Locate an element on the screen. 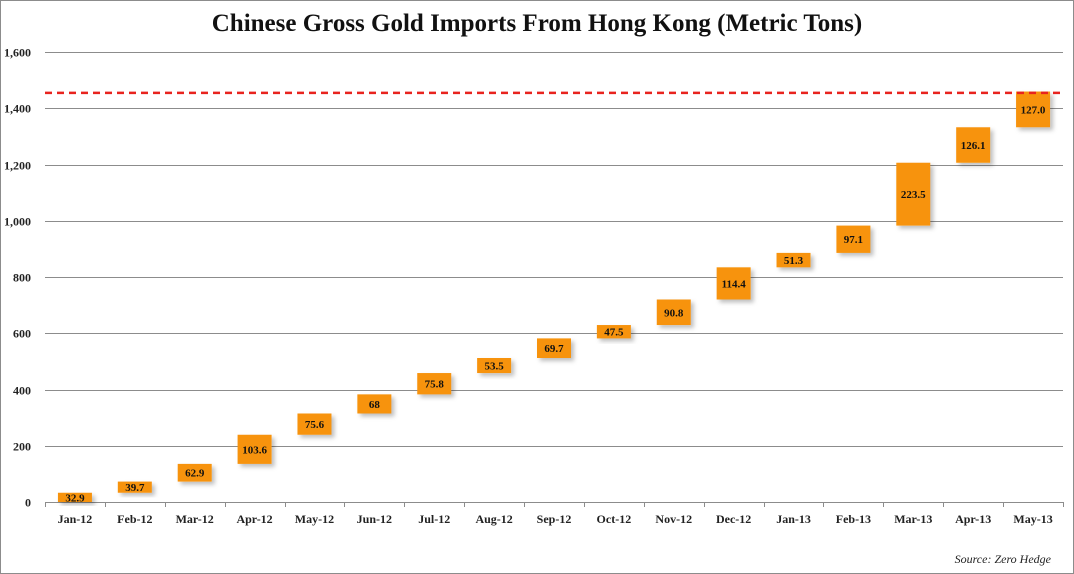 This screenshot has height=574, width=1074. data-label: 75.8 is located at coordinates (435, 385).